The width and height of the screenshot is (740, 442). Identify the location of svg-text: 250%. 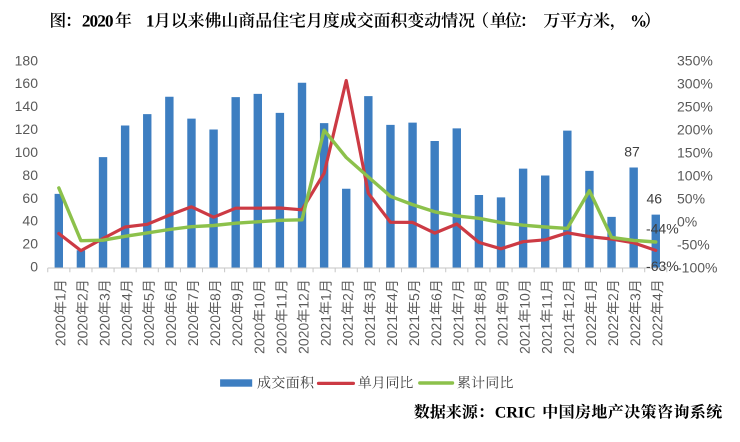
(695, 107).